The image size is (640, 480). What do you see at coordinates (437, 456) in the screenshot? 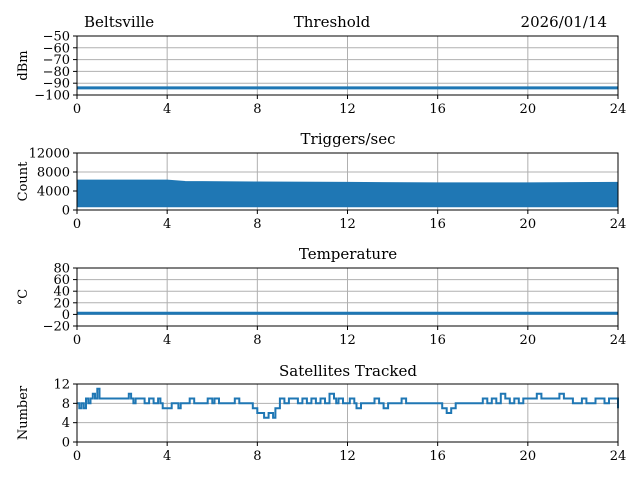
I see `satellites-xtick-label: 16` at bounding box center [437, 456].